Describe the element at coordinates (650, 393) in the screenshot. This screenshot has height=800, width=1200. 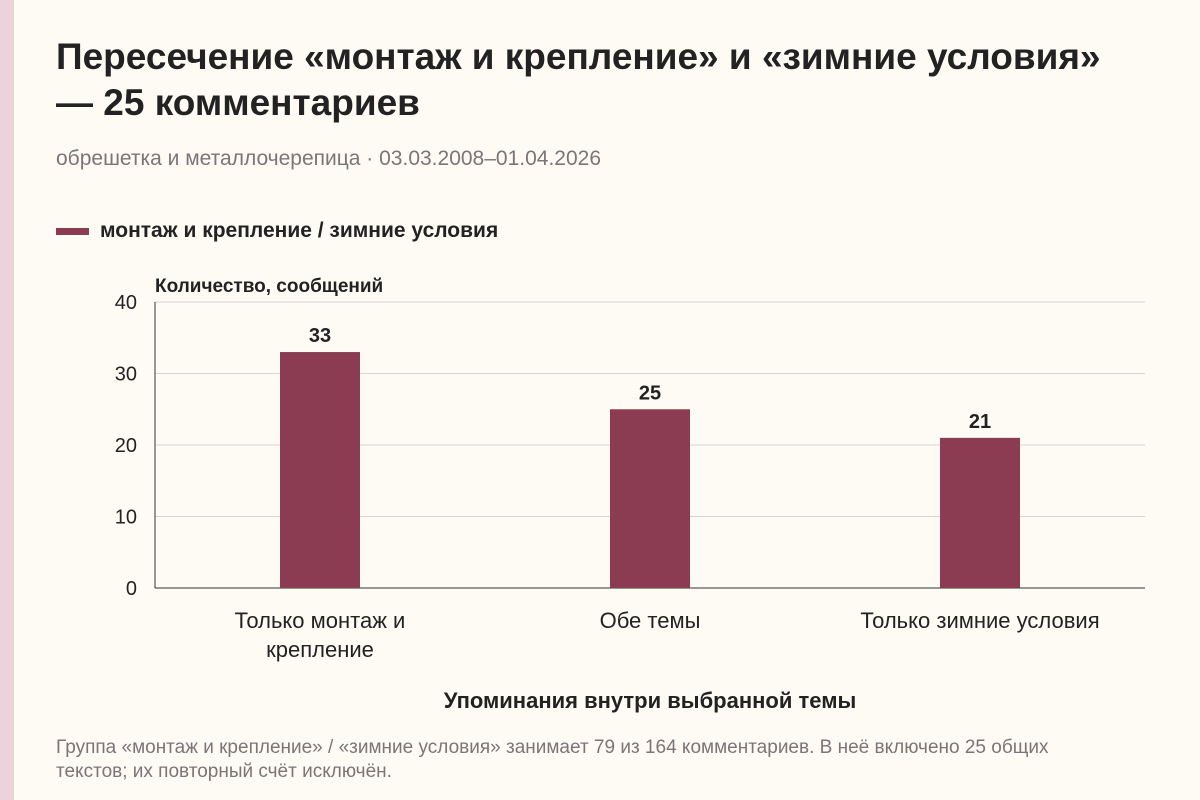
I see `bar-value-label: 25` at that location.